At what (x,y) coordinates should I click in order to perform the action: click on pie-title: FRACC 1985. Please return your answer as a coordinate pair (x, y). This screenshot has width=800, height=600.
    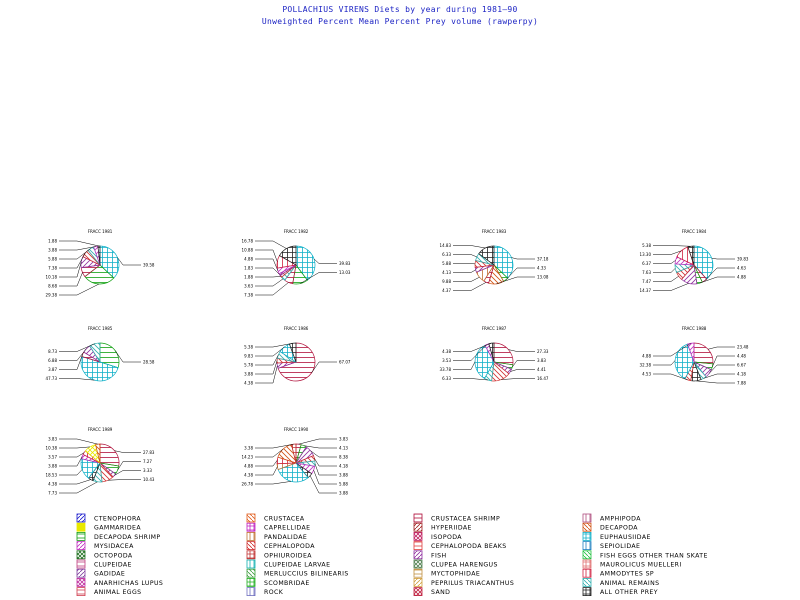
    Looking at the image, I should click on (100, 328).